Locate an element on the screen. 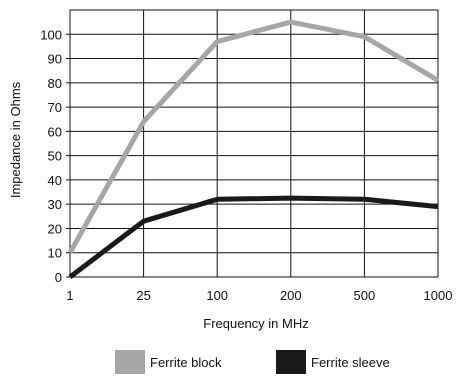 The image size is (458, 382). y-axis-ticks: 0 10 20 30 40 50 60 70 80 90 100 is located at coordinates (51, 156).